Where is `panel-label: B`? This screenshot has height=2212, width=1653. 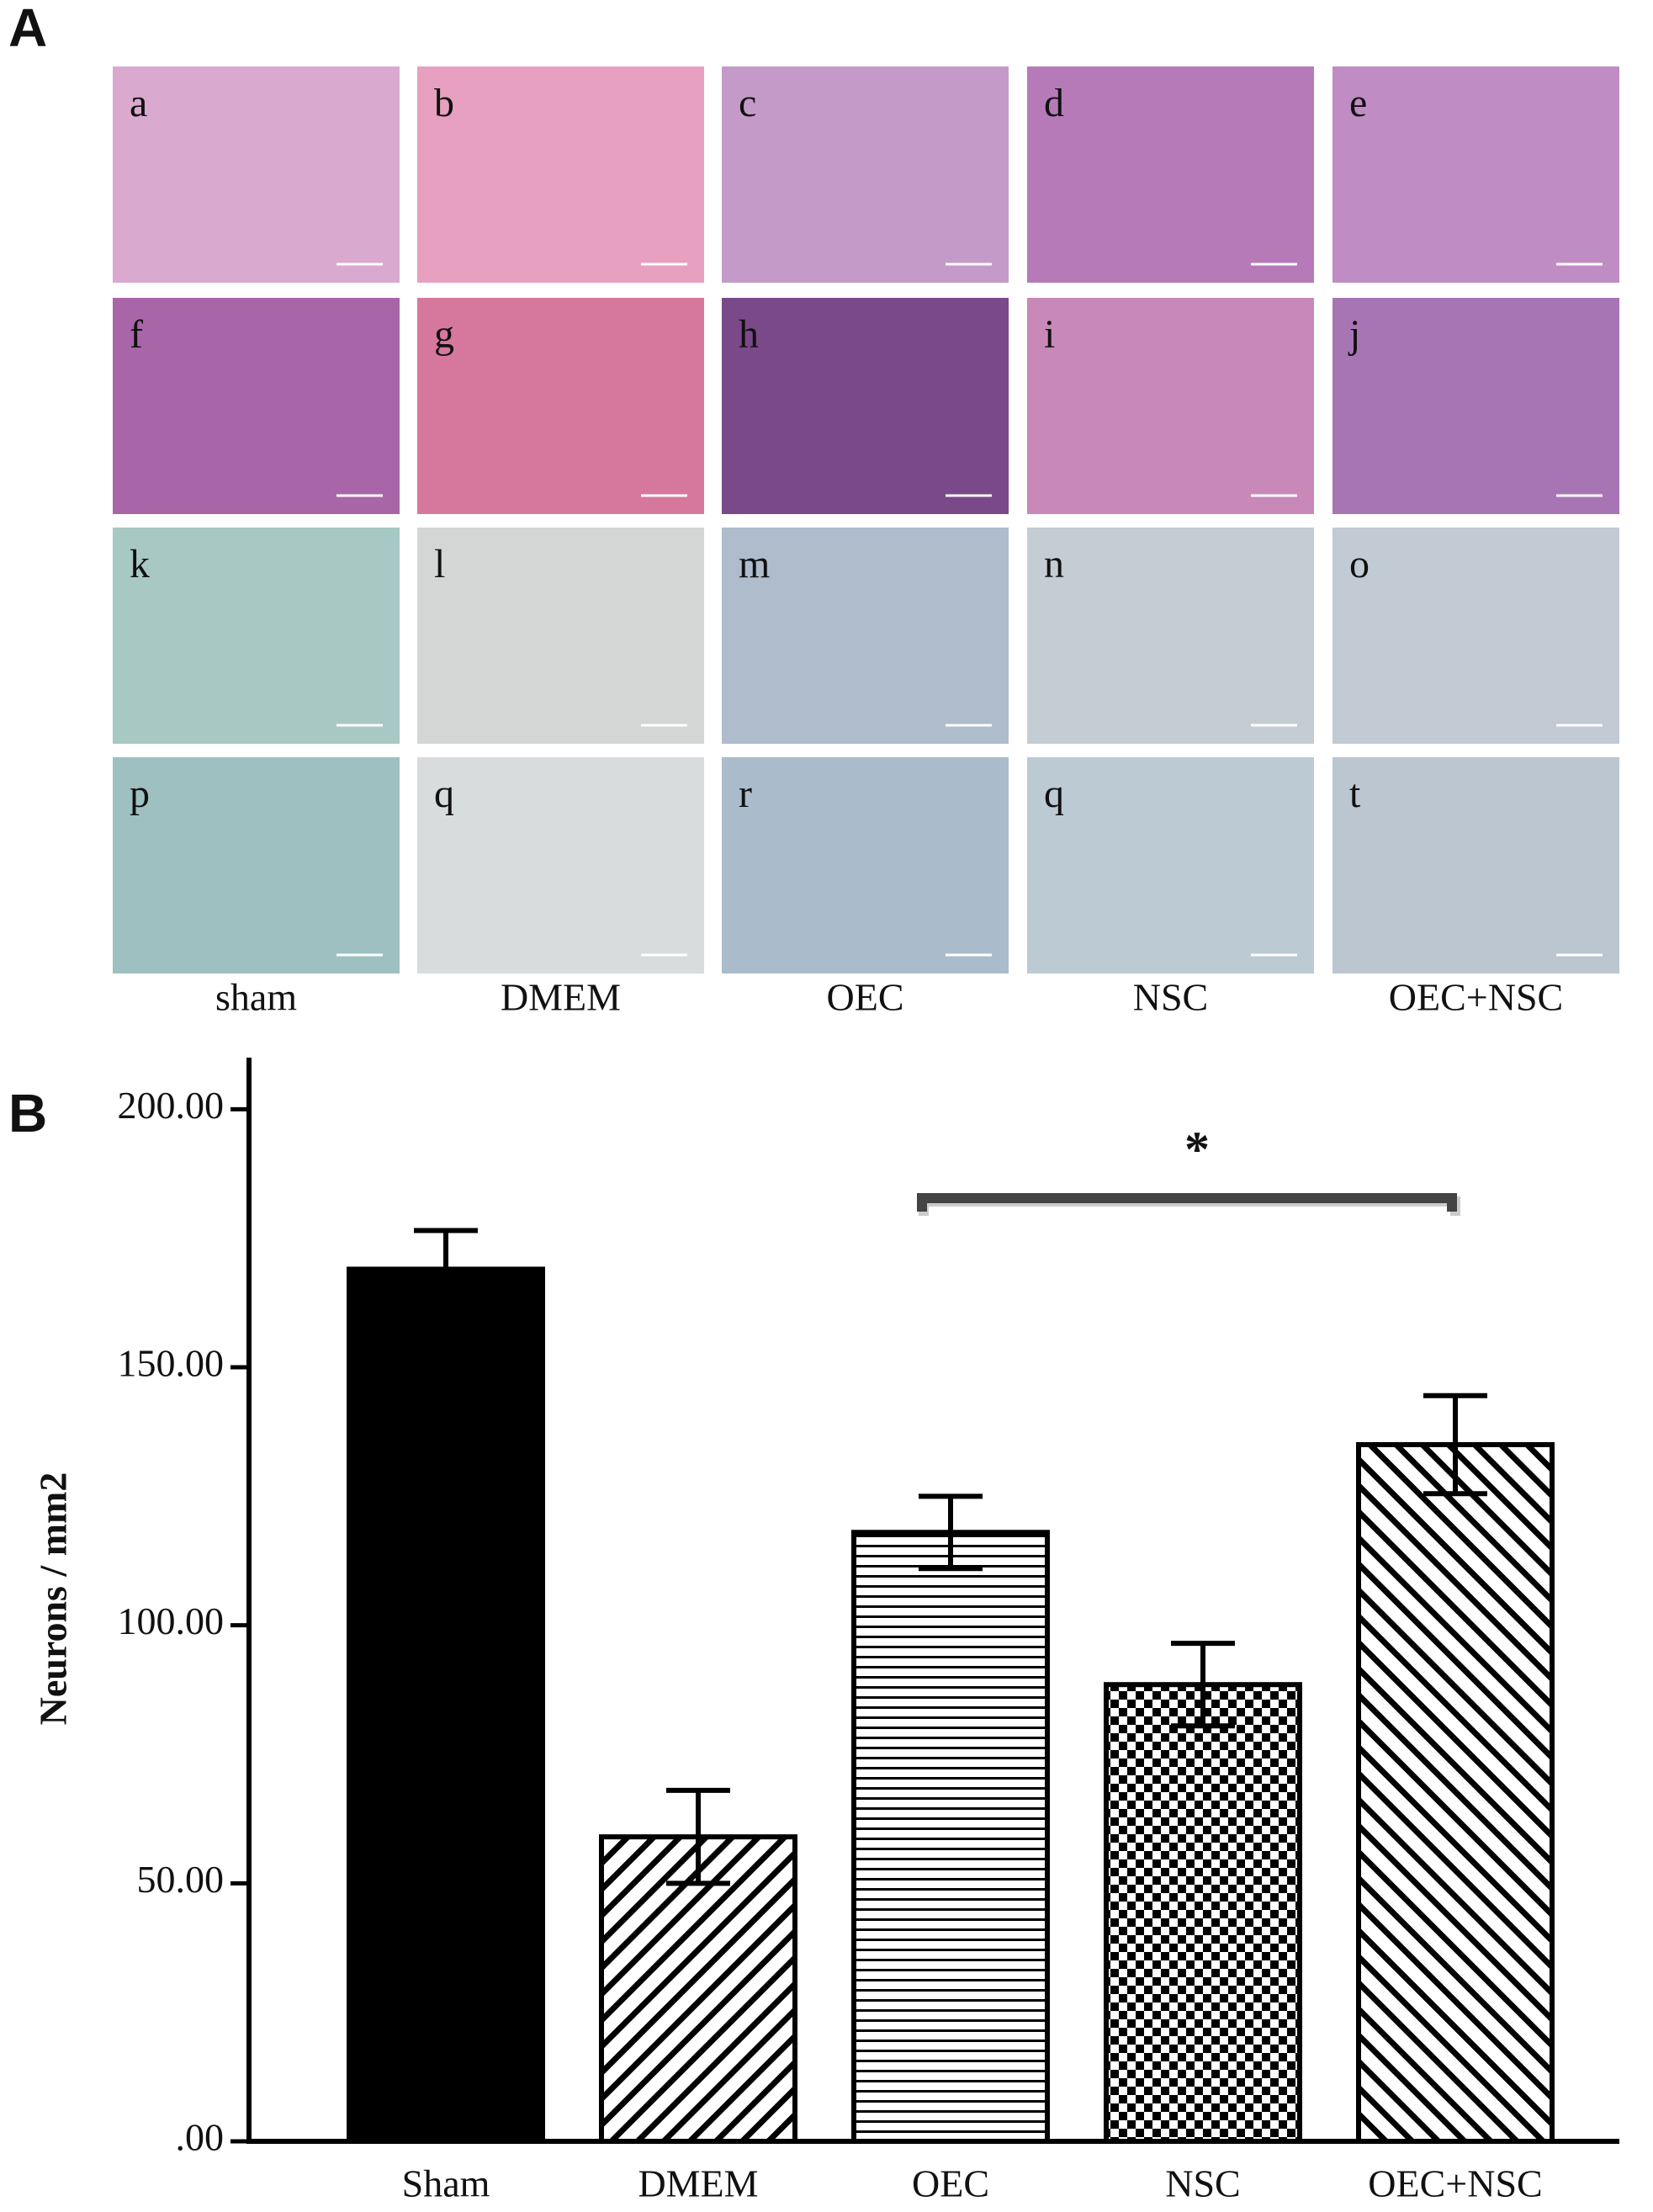
panel-label: B is located at coordinates (28, 1113).